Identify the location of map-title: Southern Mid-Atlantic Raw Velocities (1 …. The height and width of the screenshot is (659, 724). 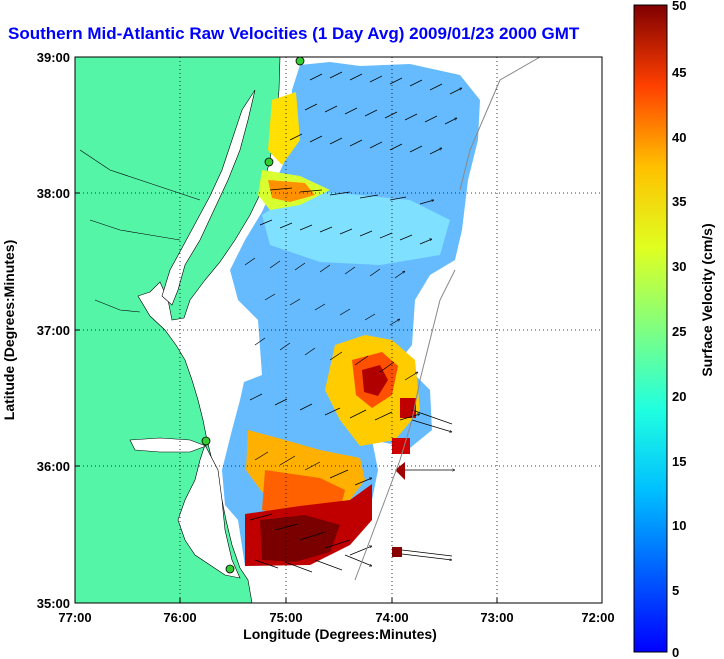
(294, 33).